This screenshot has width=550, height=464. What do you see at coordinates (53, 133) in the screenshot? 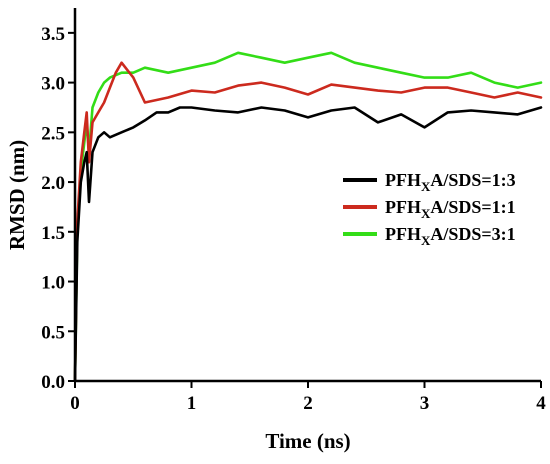
I see `y-tick-label: 2.5` at bounding box center [53, 133].